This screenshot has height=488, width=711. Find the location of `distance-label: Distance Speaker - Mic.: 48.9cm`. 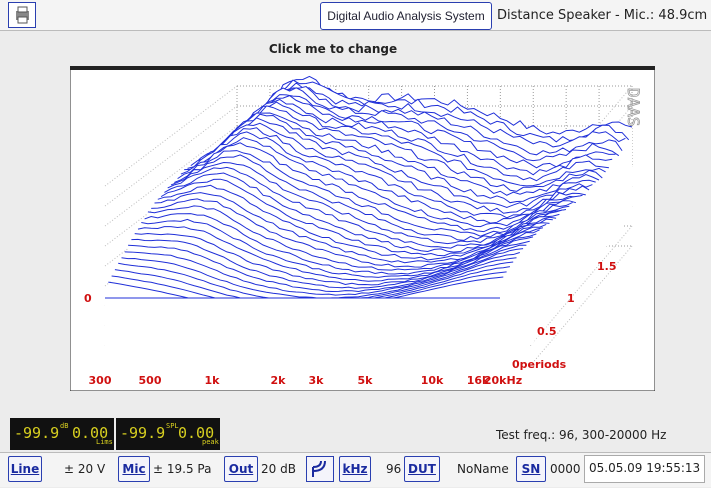

distance-label: Distance Speaker - Mic.: 48.9cm is located at coordinates (602, 15).